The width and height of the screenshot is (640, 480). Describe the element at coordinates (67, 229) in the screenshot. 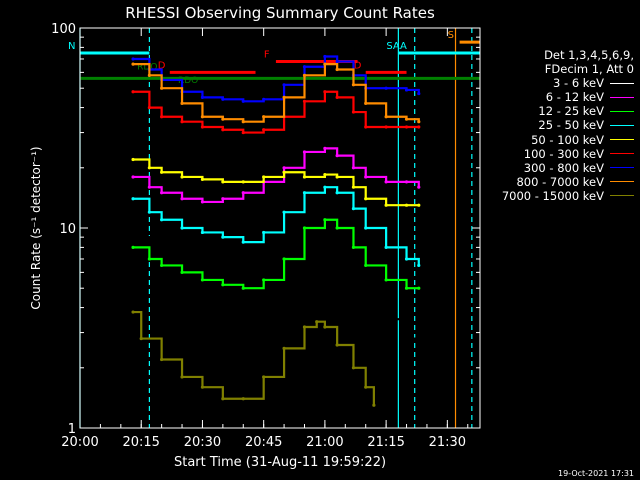

I see `y-tick-label: 10` at that location.